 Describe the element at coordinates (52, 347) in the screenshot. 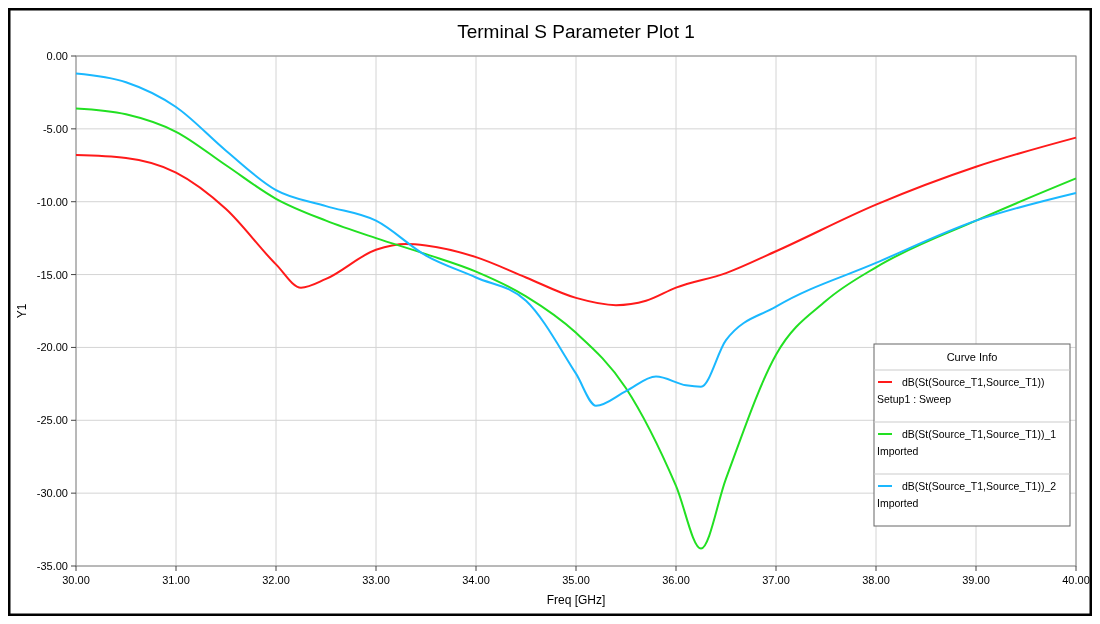

I see `y-tick-label: -20.00` at that location.